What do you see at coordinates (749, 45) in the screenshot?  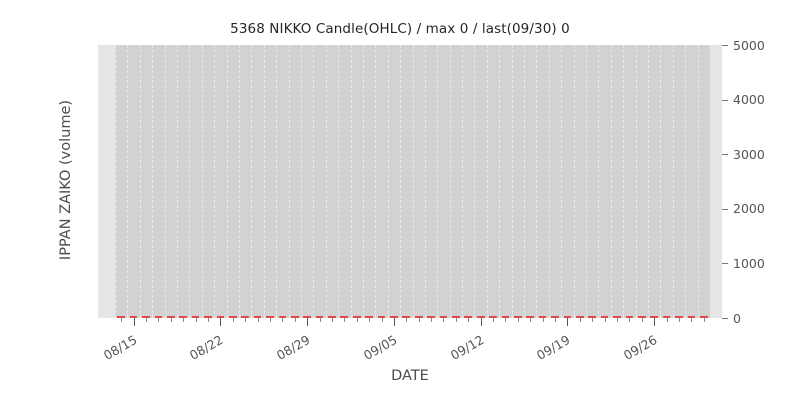 I see `y-tick-label: 5000` at bounding box center [749, 45].